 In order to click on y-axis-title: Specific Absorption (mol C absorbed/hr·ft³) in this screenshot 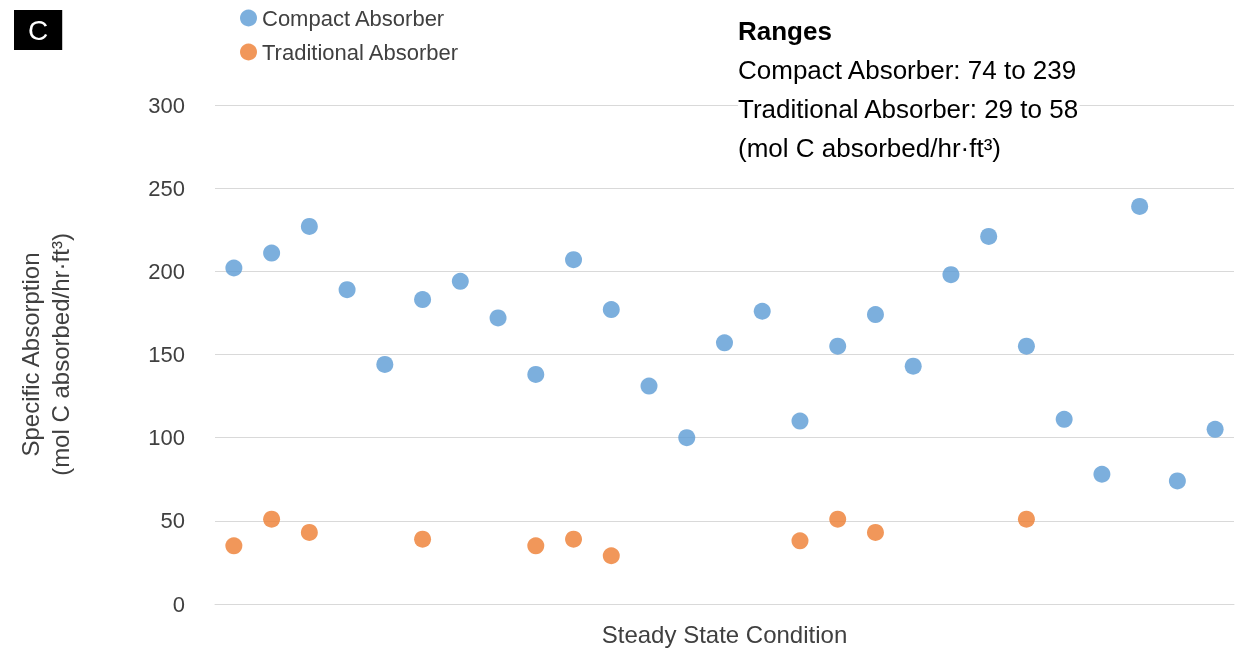, I will do `click(45, 354)`.